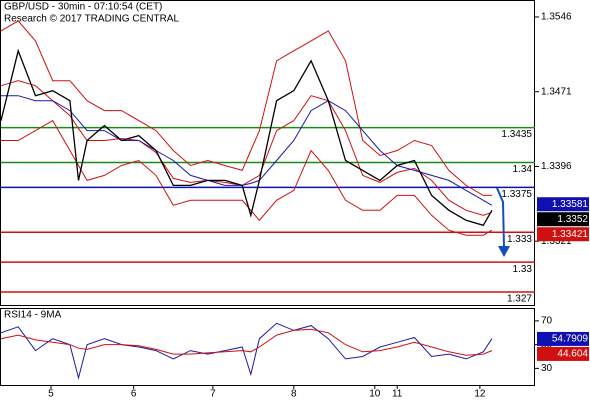  I want to click on y-tick-label: 30, so click(547, 368).